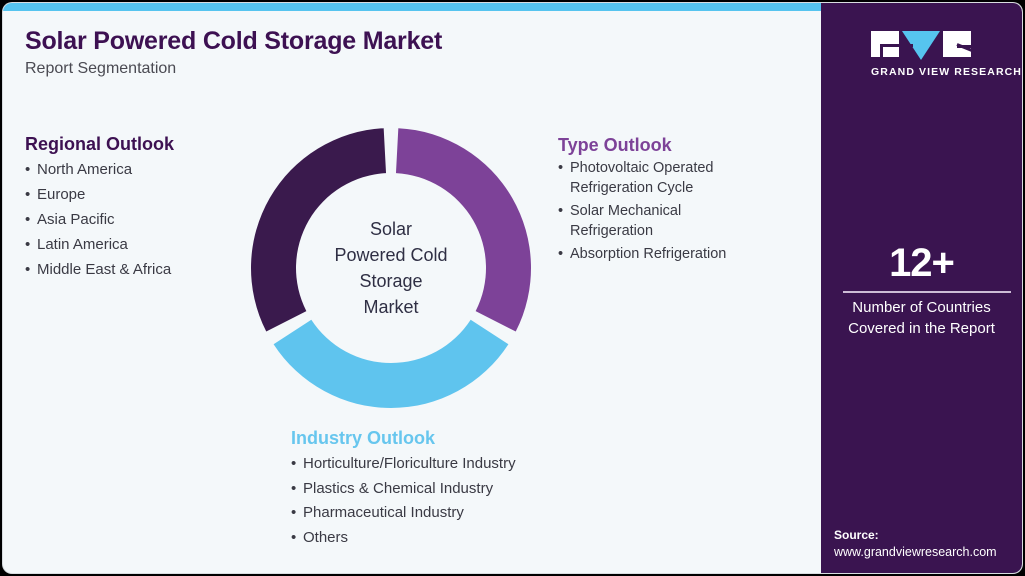 The width and height of the screenshot is (1025, 576). What do you see at coordinates (615, 145) in the screenshot?
I see `type-outlook-heading: Type Outlook` at bounding box center [615, 145].